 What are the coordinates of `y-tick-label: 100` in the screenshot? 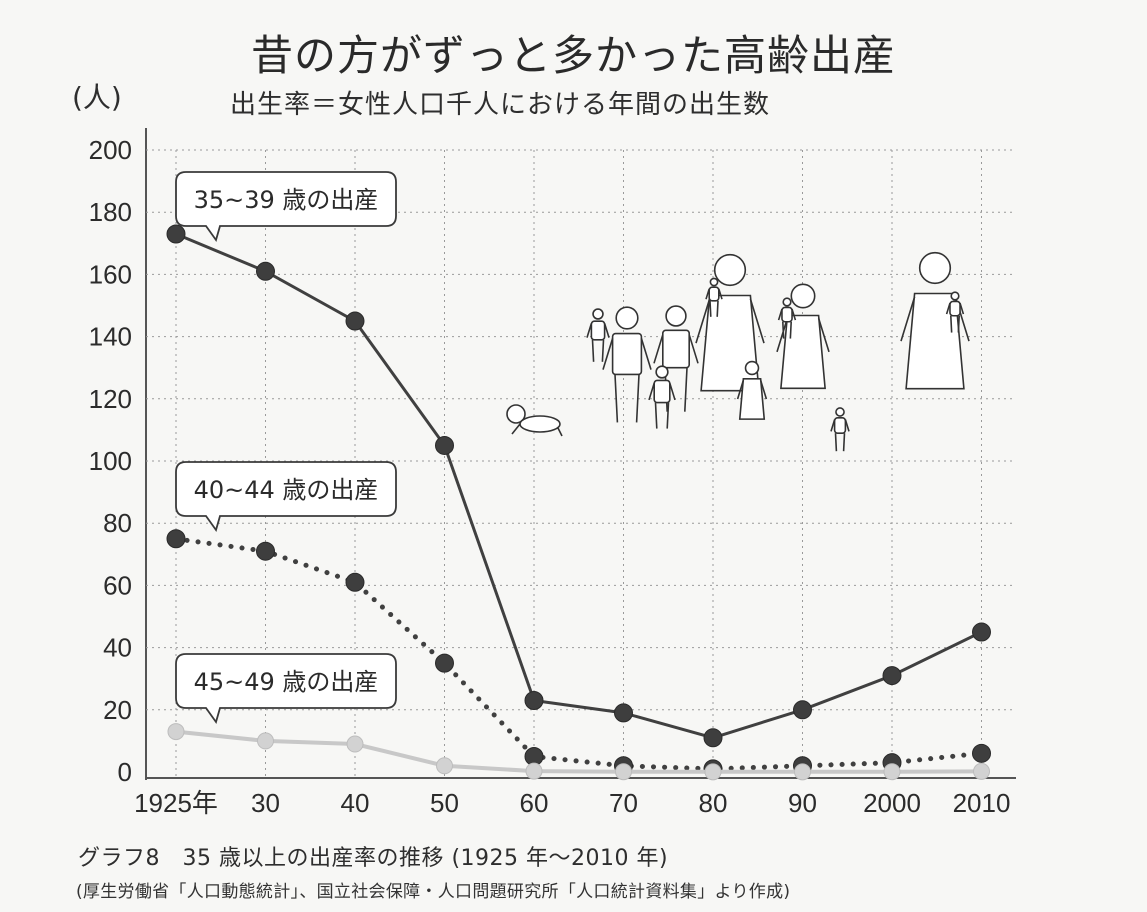 It's located at (110, 461).